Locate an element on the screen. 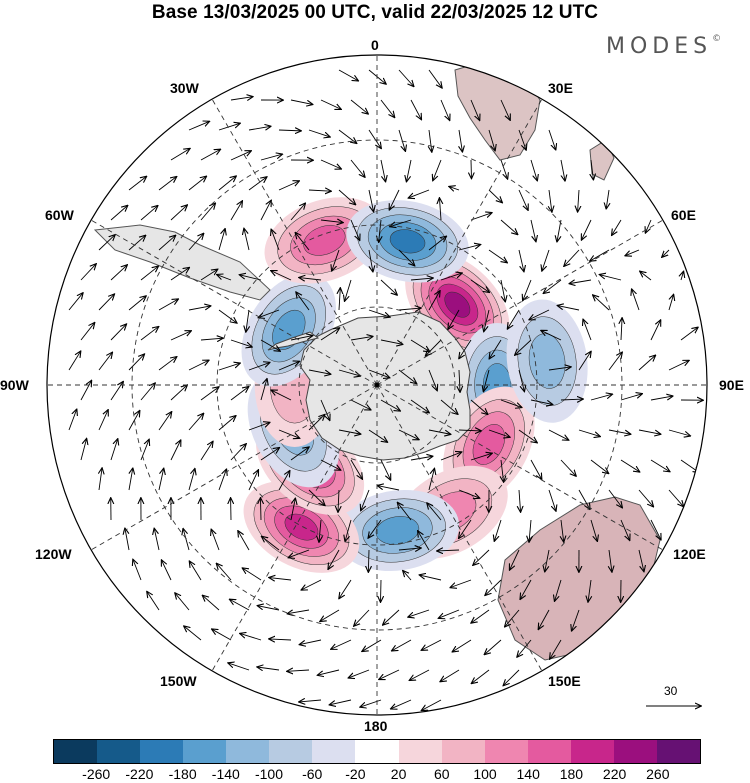 Image resolution: width=750 pixels, height=783 pixels. south-pole-marker is located at coordinates (377, 385).